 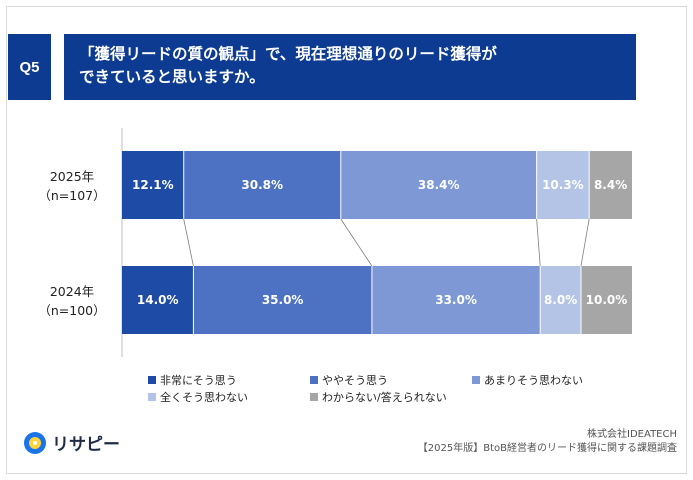 I want to click on question-title-banner: 「獲得リードの質の観点」で、現在理想通りのリード獲得が できていると思いますか。, so click(x=350, y=67).